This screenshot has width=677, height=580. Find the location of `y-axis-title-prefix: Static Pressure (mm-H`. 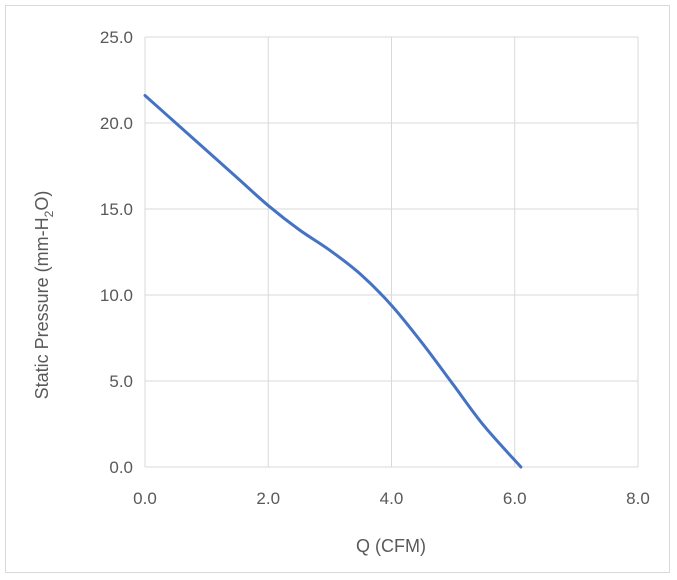

y-axis-title-prefix: Static Pressure (mm-H is located at coordinates (42, 308).